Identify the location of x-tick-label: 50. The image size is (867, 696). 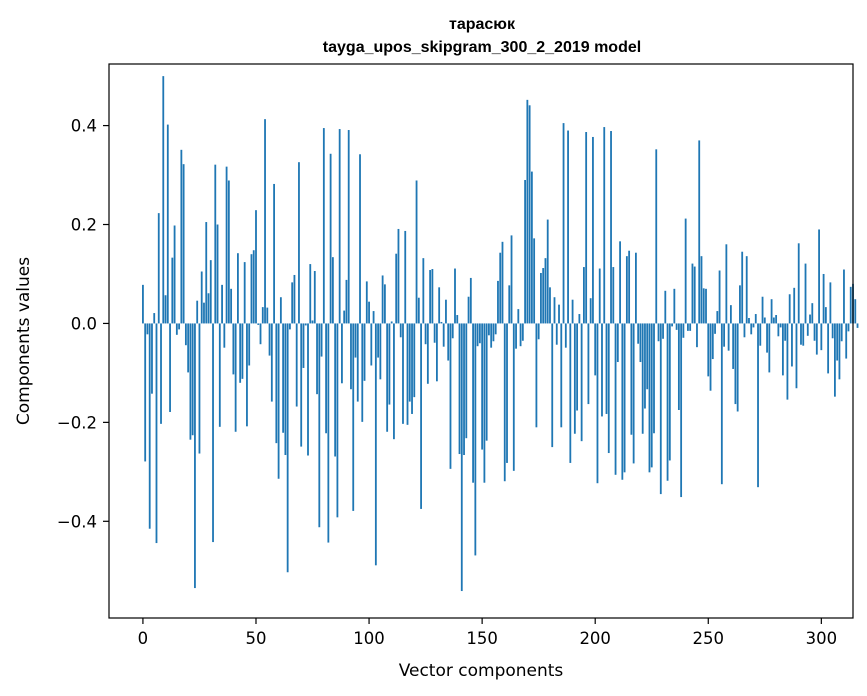
(255, 638).